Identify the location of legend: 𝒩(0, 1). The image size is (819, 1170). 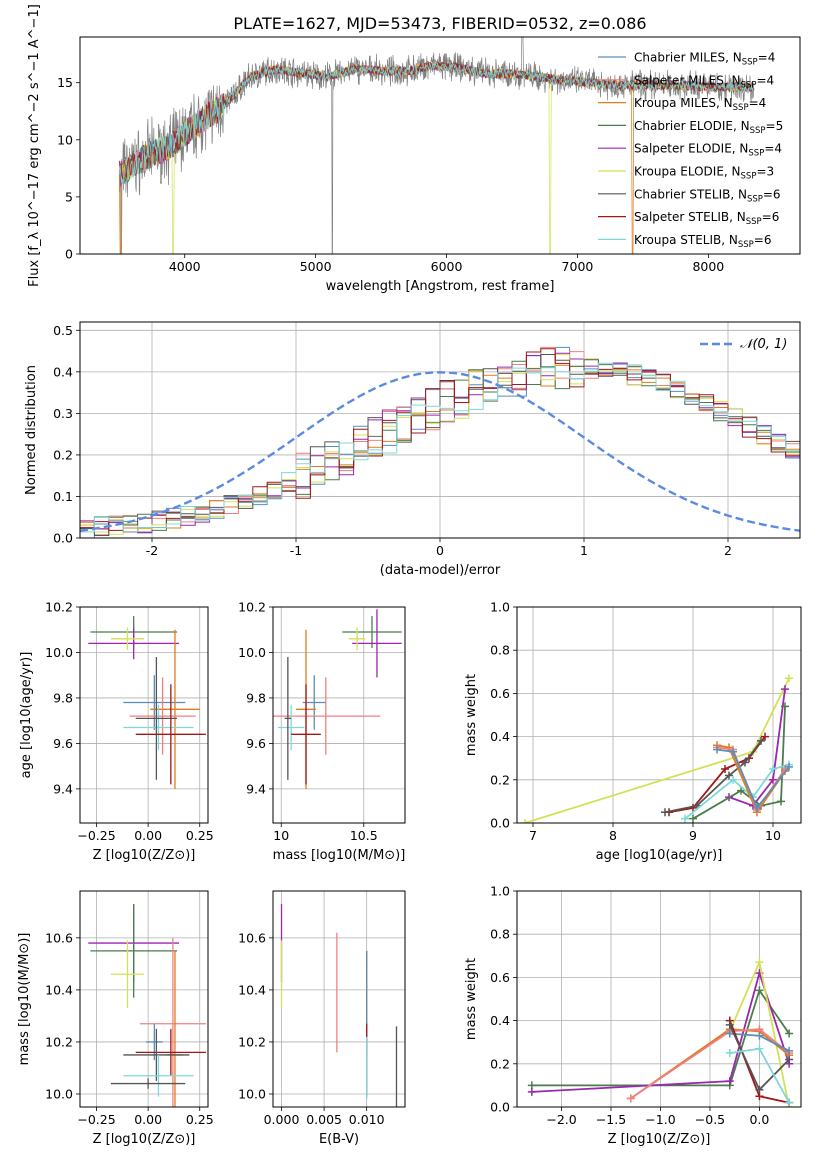
(743, 344).